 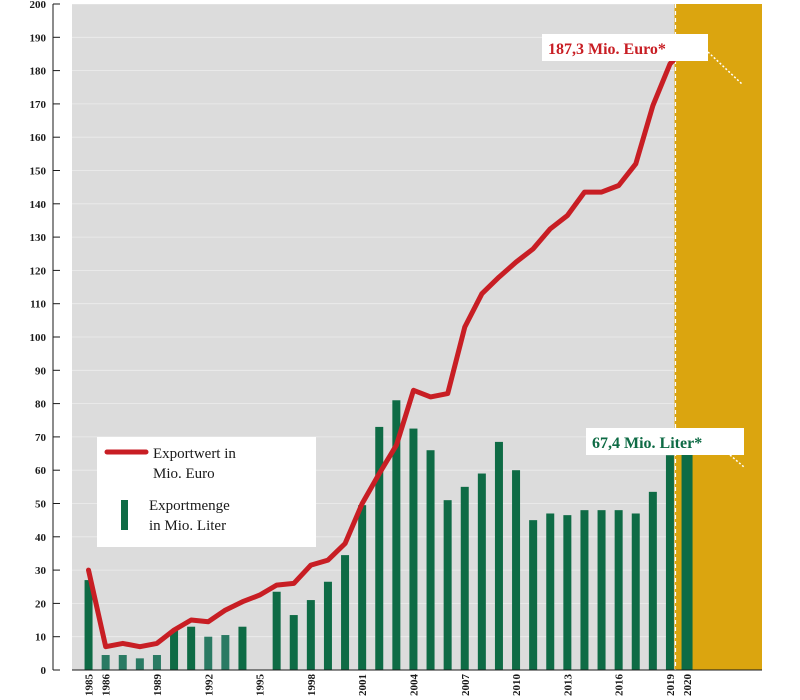 I want to click on bar-2019, so click(x=669, y=562).